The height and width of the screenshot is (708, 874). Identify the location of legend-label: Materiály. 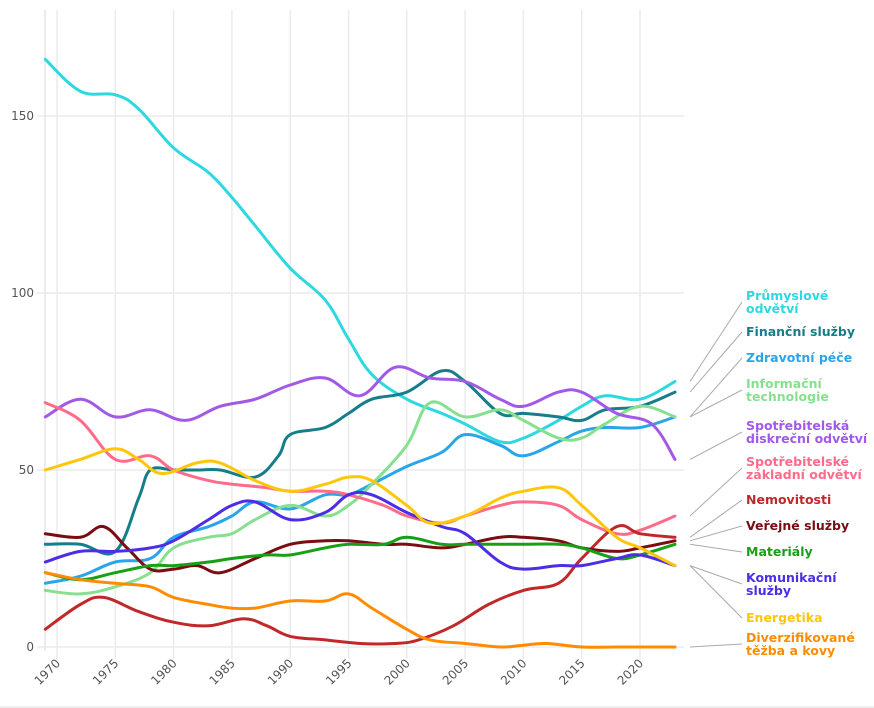
(779, 551).